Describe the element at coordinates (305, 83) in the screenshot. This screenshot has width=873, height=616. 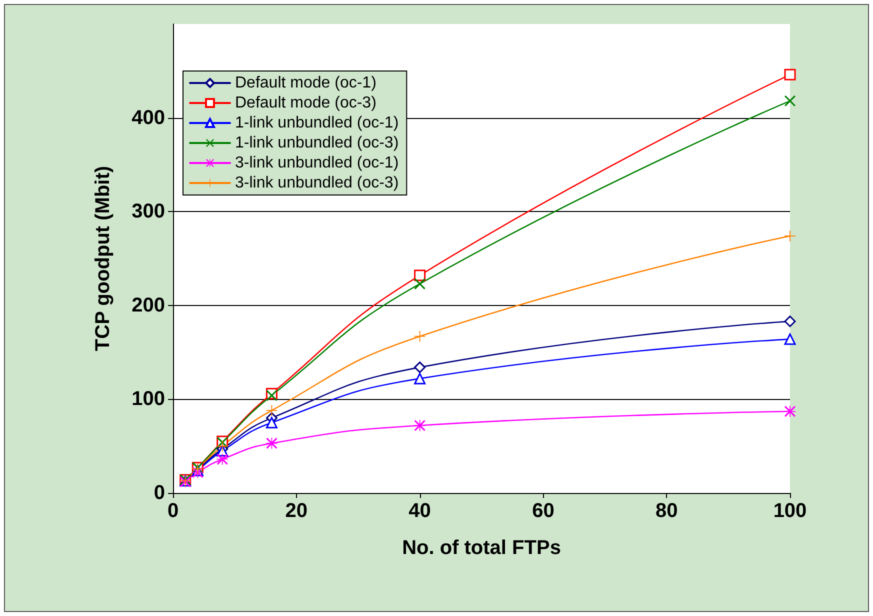
I see `legend-label: Default mode (oc-1)` at that location.